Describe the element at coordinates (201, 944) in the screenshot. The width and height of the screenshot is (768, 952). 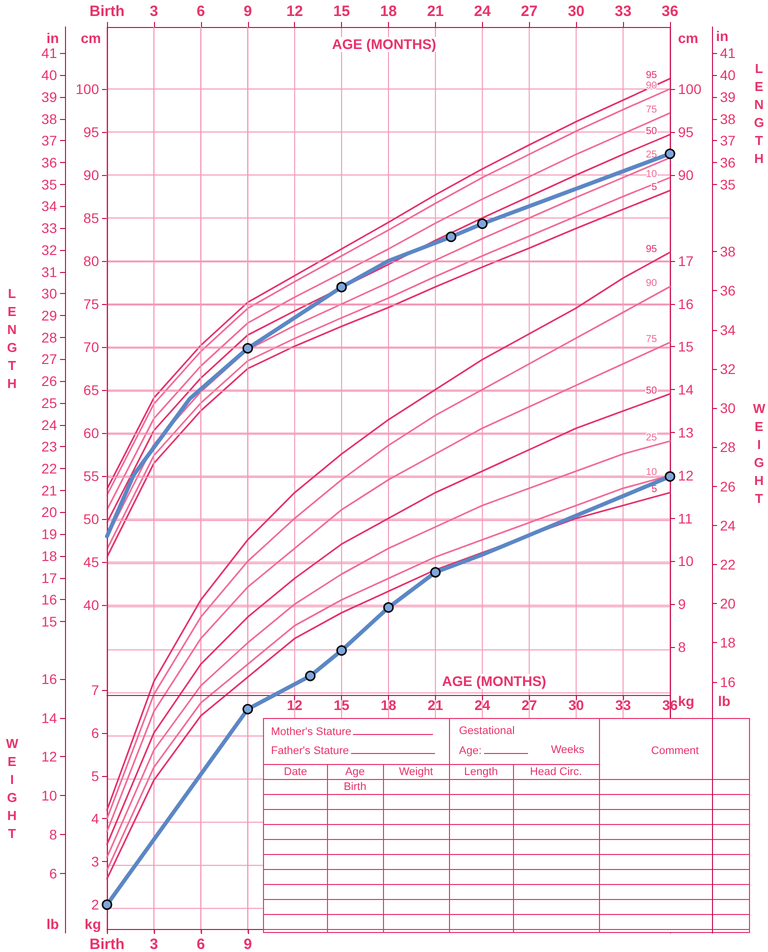
I see `x-tick-label: 6` at that location.